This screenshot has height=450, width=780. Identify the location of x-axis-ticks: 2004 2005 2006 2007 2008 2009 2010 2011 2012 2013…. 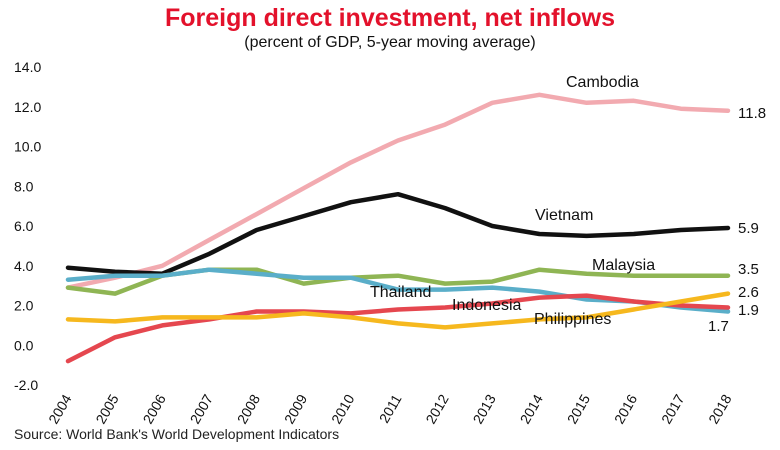
(390, 408).